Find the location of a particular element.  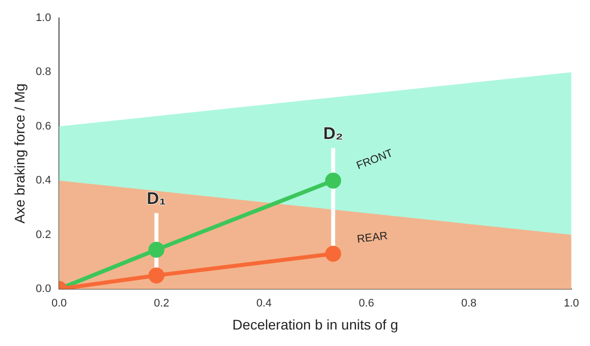

x-tick-label: 0.0 is located at coordinates (59, 304).